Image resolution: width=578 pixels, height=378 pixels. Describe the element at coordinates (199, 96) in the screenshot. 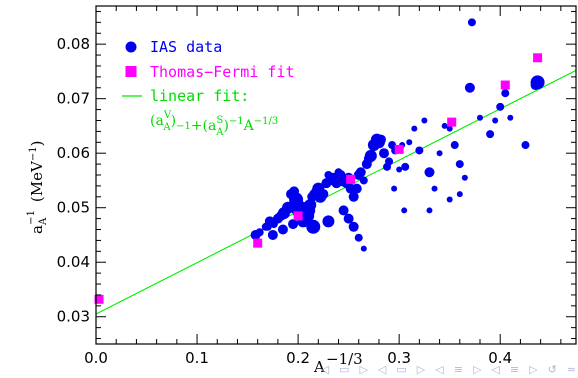

I see `legend-linear-label: linear fit:` at that location.